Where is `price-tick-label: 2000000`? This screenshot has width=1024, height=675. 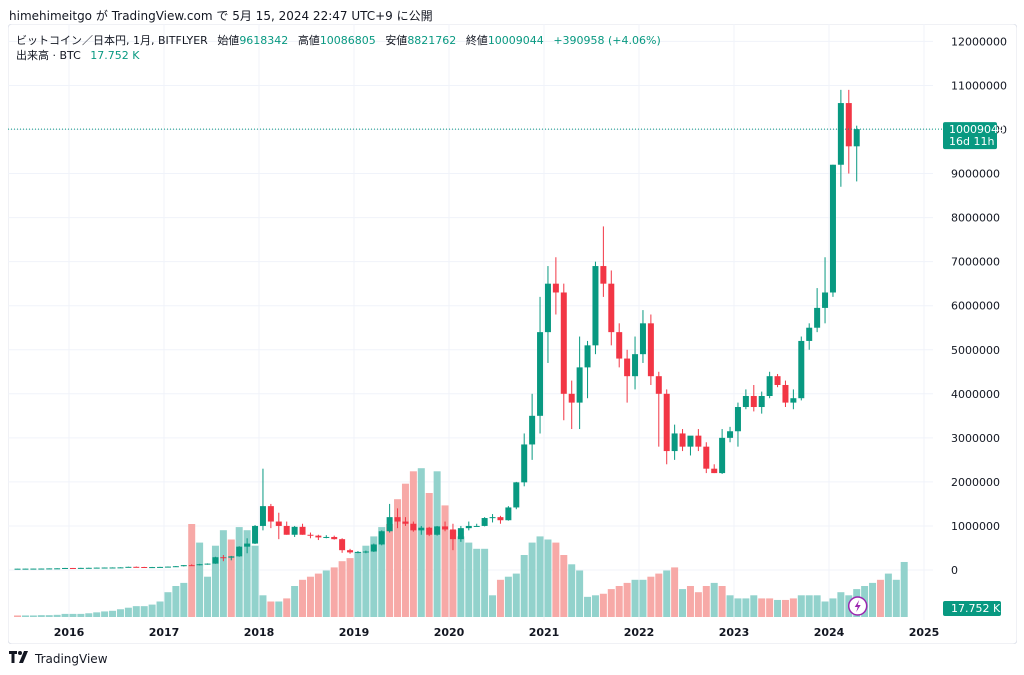 price-tick-label: 2000000 is located at coordinates (975, 482).